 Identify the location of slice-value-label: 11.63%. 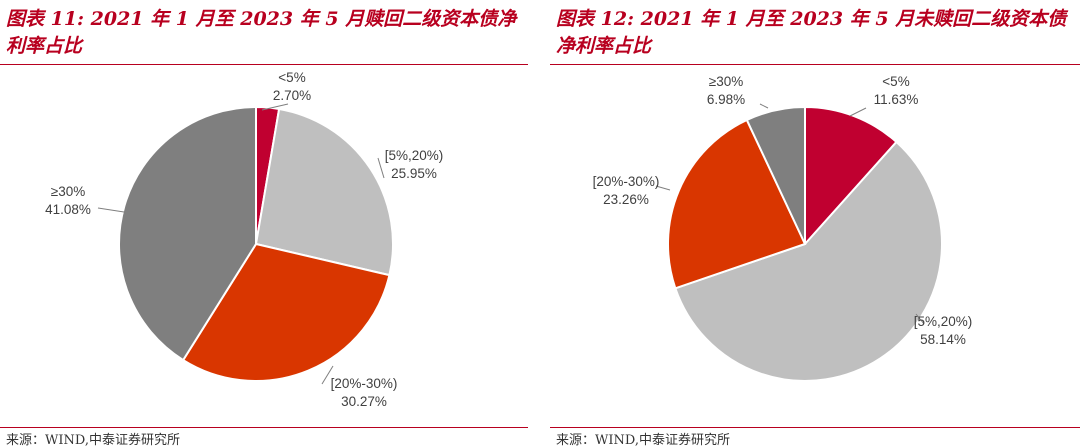
(896, 99).